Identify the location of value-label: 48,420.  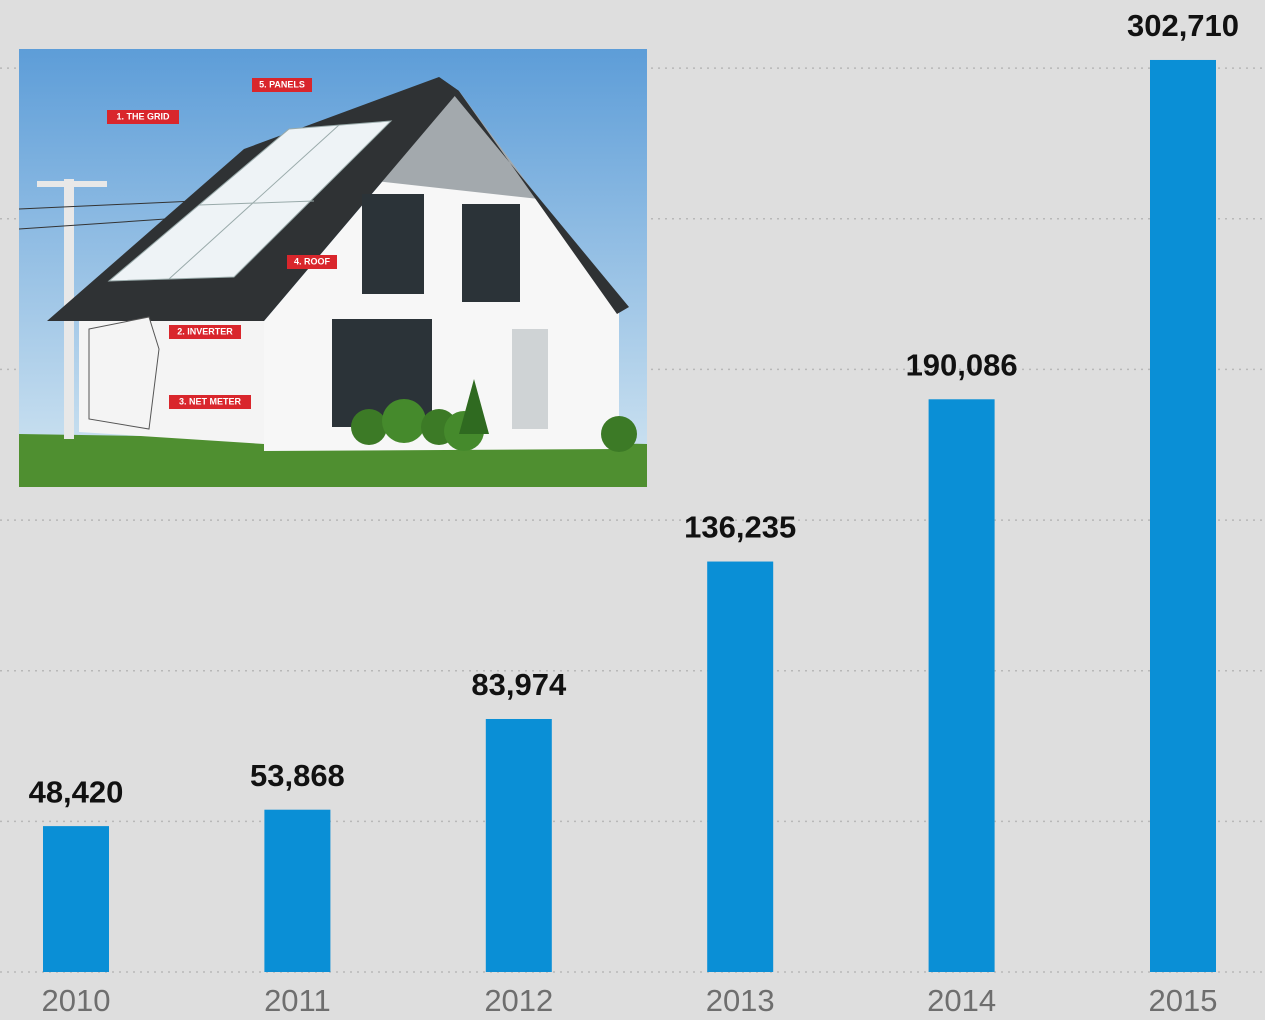
(76, 791).